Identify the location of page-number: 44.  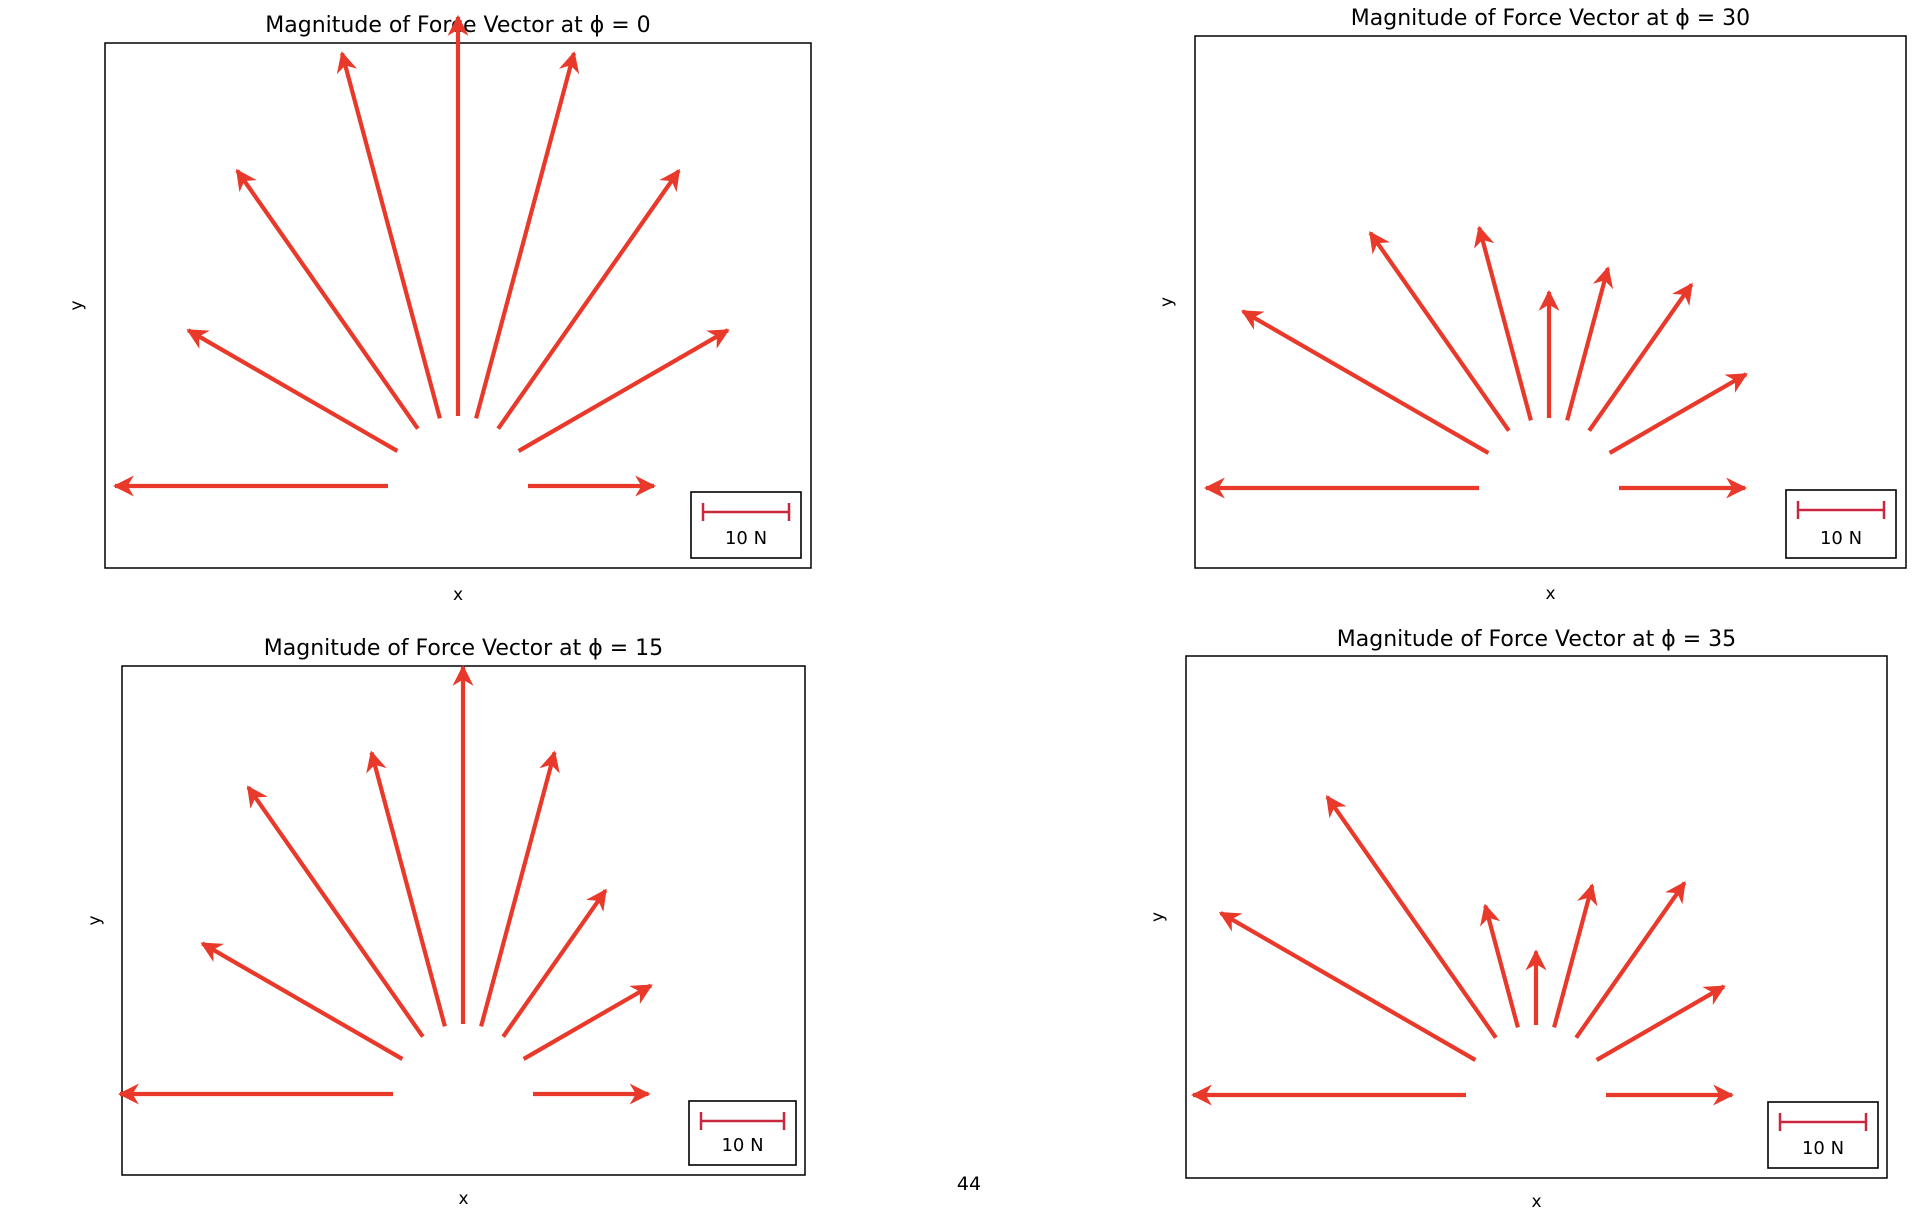
(969, 1184).